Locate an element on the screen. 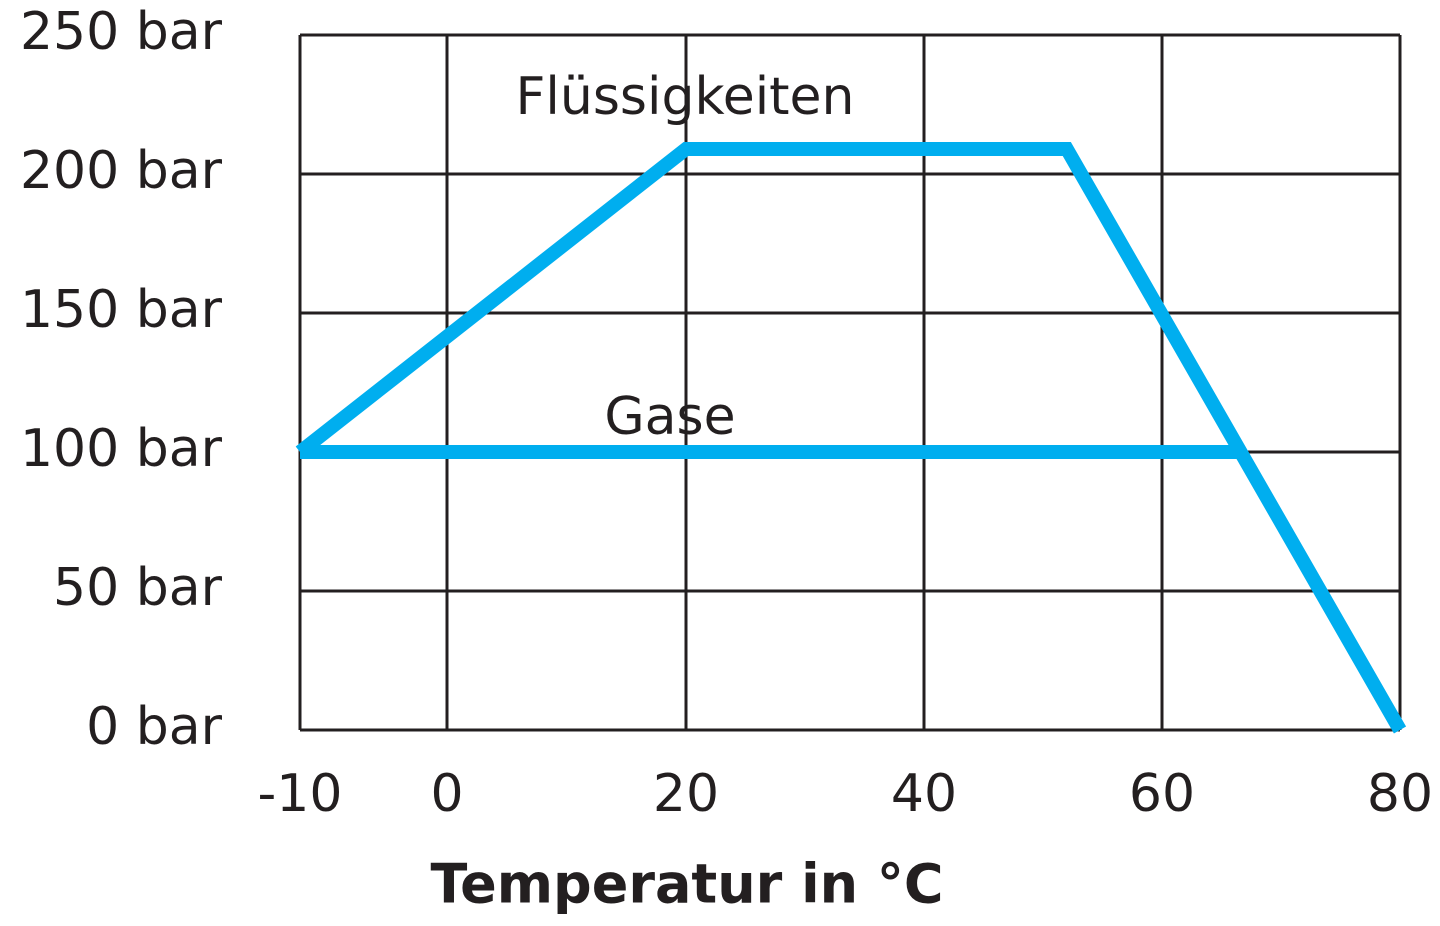 Image resolution: width=1440 pixels, height=926 pixels. y-tick-label: 150 bar is located at coordinates (121, 310).